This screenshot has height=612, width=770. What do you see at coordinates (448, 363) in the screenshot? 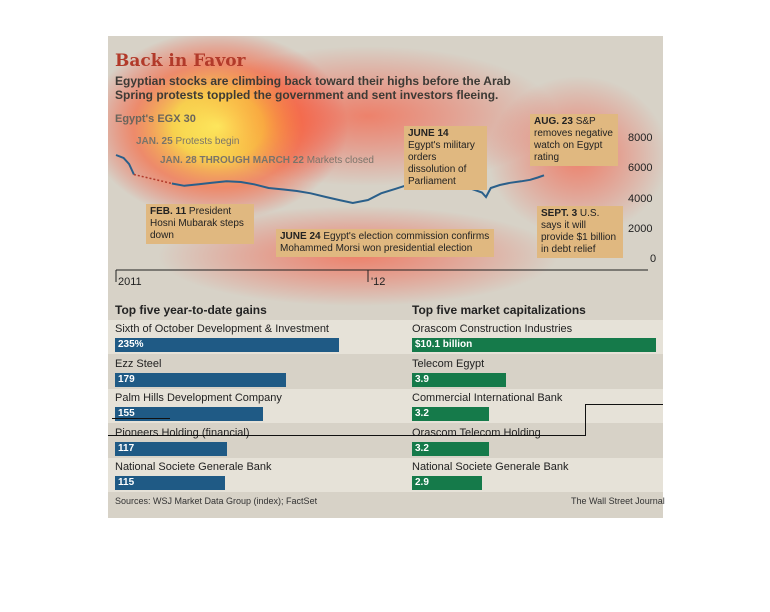
I see `bar-category-label: Telecom Egypt` at bounding box center [448, 363].